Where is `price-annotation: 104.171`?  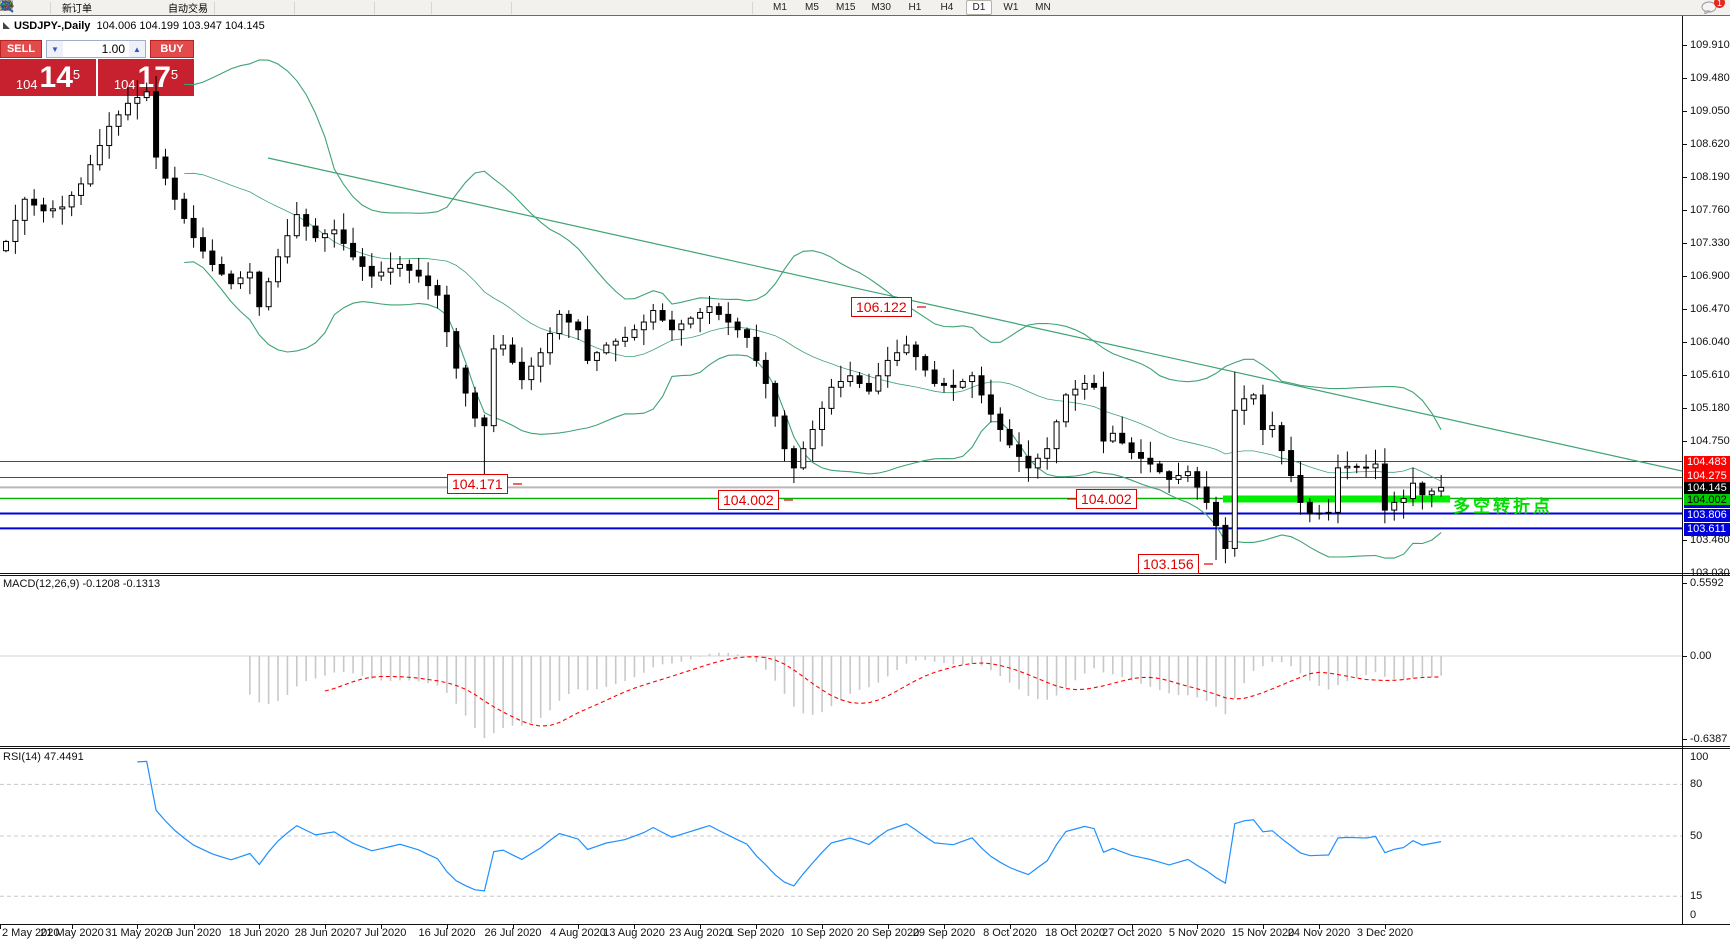 price-annotation: 104.171 is located at coordinates (477, 484).